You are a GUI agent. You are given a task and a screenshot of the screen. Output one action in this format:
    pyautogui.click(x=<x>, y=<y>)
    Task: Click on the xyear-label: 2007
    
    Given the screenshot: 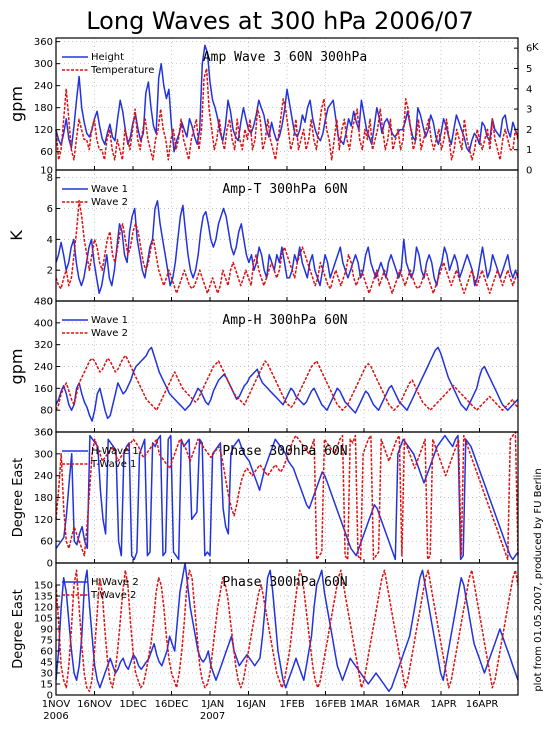 What is the action you would take?
    pyautogui.click(x=212, y=716)
    